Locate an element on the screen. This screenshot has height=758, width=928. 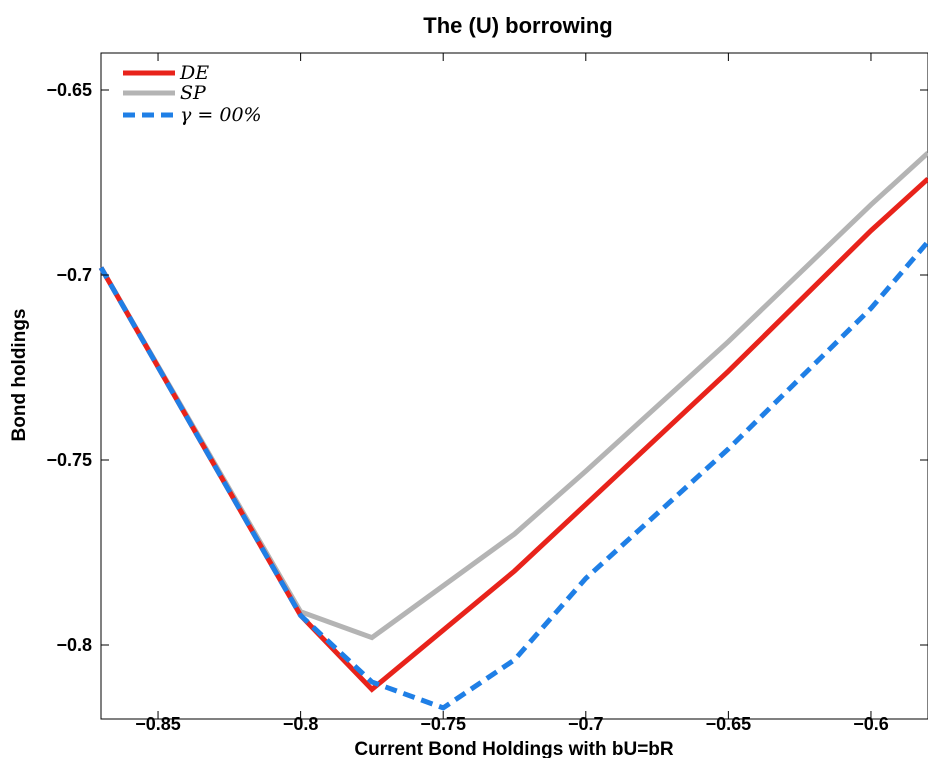
y-tick-label: −0.8 is located at coordinates (74, 645).